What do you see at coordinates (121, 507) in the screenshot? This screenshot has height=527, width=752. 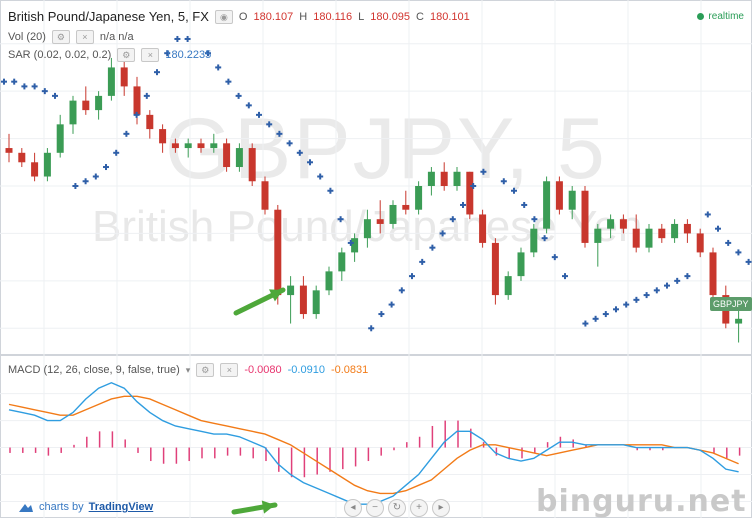 I see `tradingview-link: TradingView` at bounding box center [121, 507].